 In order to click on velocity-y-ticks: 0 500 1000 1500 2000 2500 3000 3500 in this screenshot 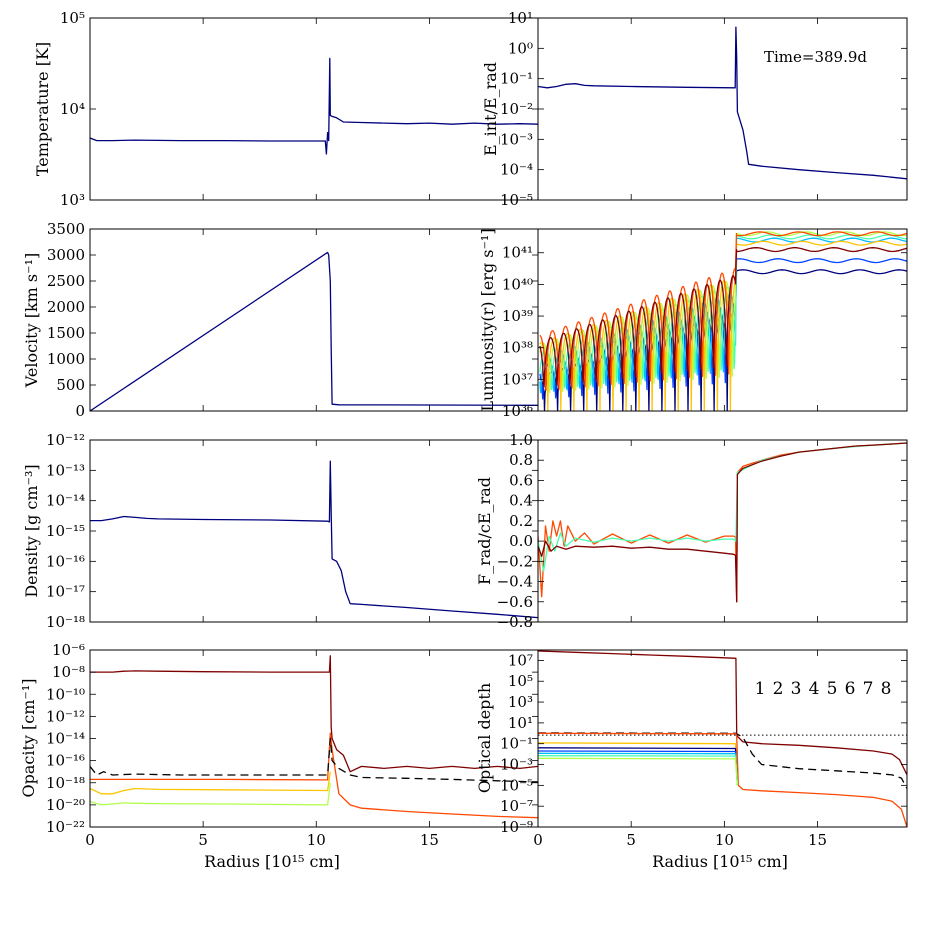, I will do `click(292, 320)`.